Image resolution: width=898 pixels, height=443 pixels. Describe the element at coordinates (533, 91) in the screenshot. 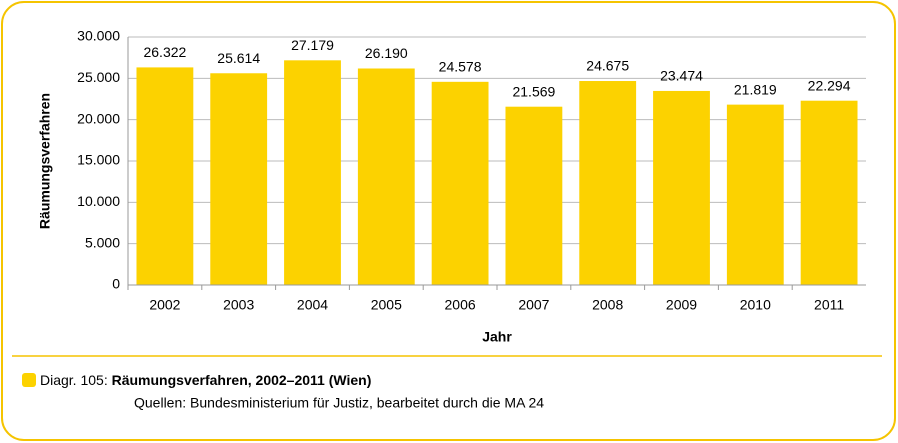

I see `value-label: 21.569` at that location.